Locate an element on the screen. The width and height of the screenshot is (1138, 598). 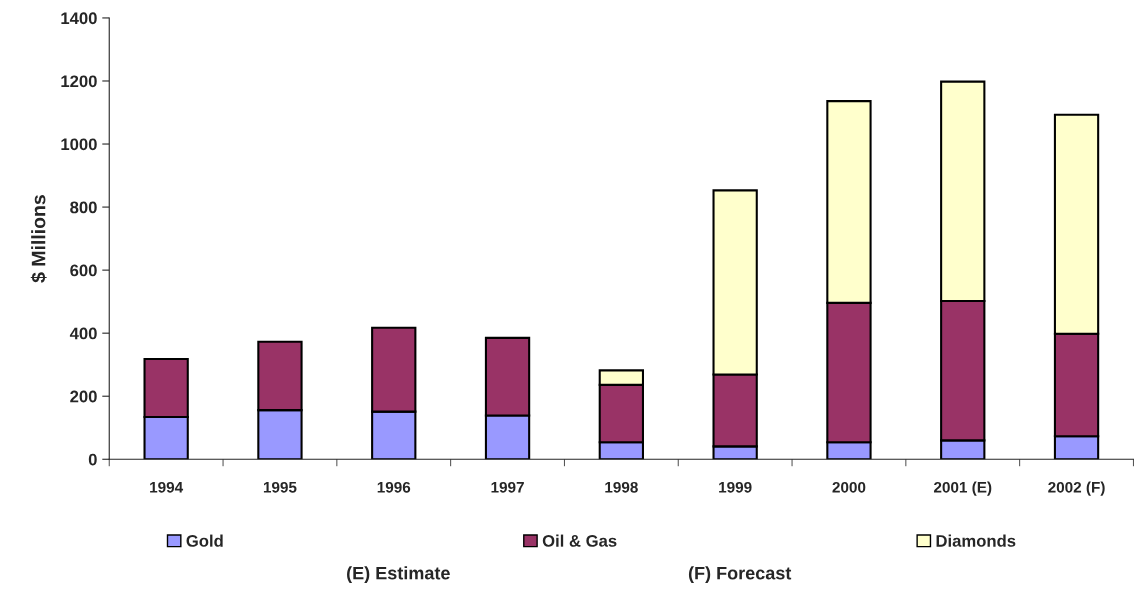
x-tick-label: 1997 is located at coordinates (507, 487).